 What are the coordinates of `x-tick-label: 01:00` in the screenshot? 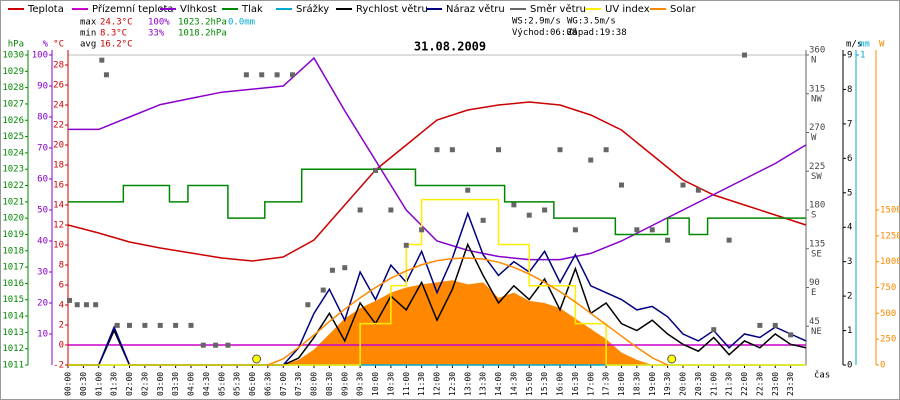 It's located at (98, 384).